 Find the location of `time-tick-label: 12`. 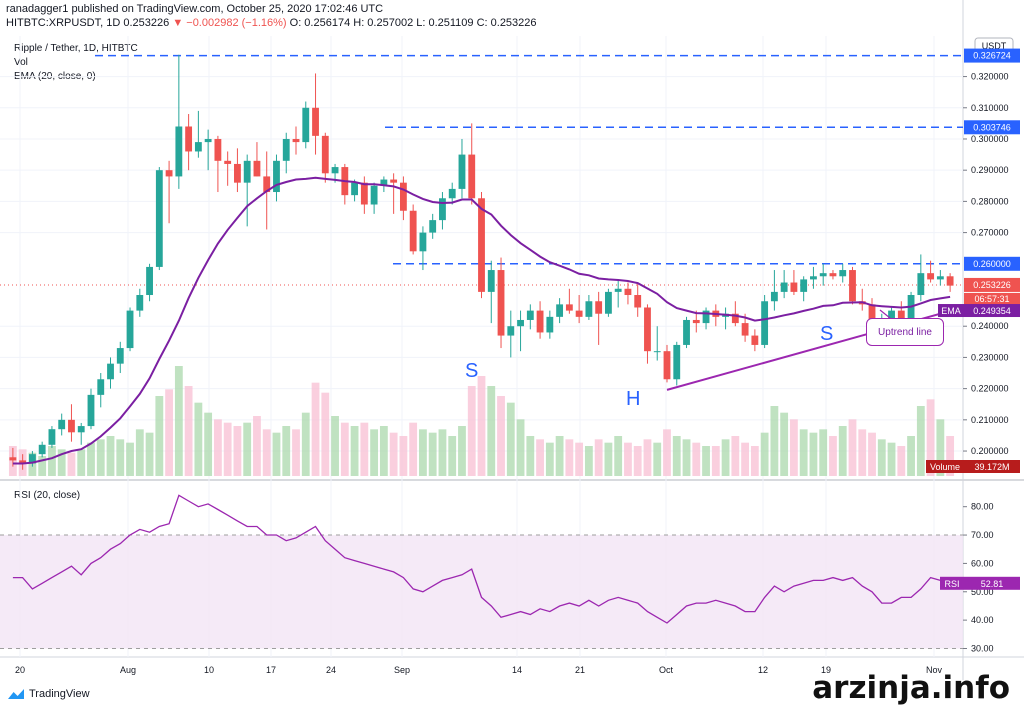

time-tick-label: 12 is located at coordinates (763, 670).